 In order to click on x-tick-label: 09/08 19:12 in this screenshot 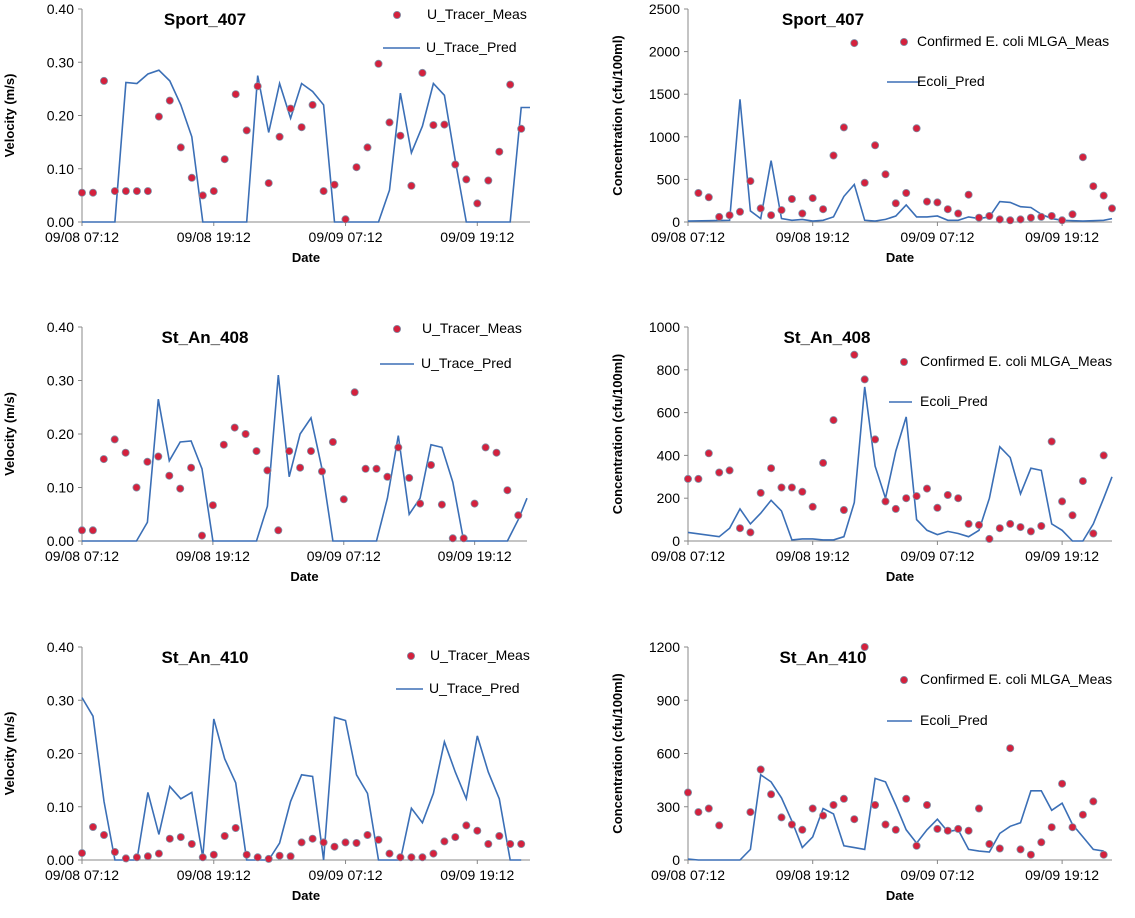, I will do `click(813, 237)`.